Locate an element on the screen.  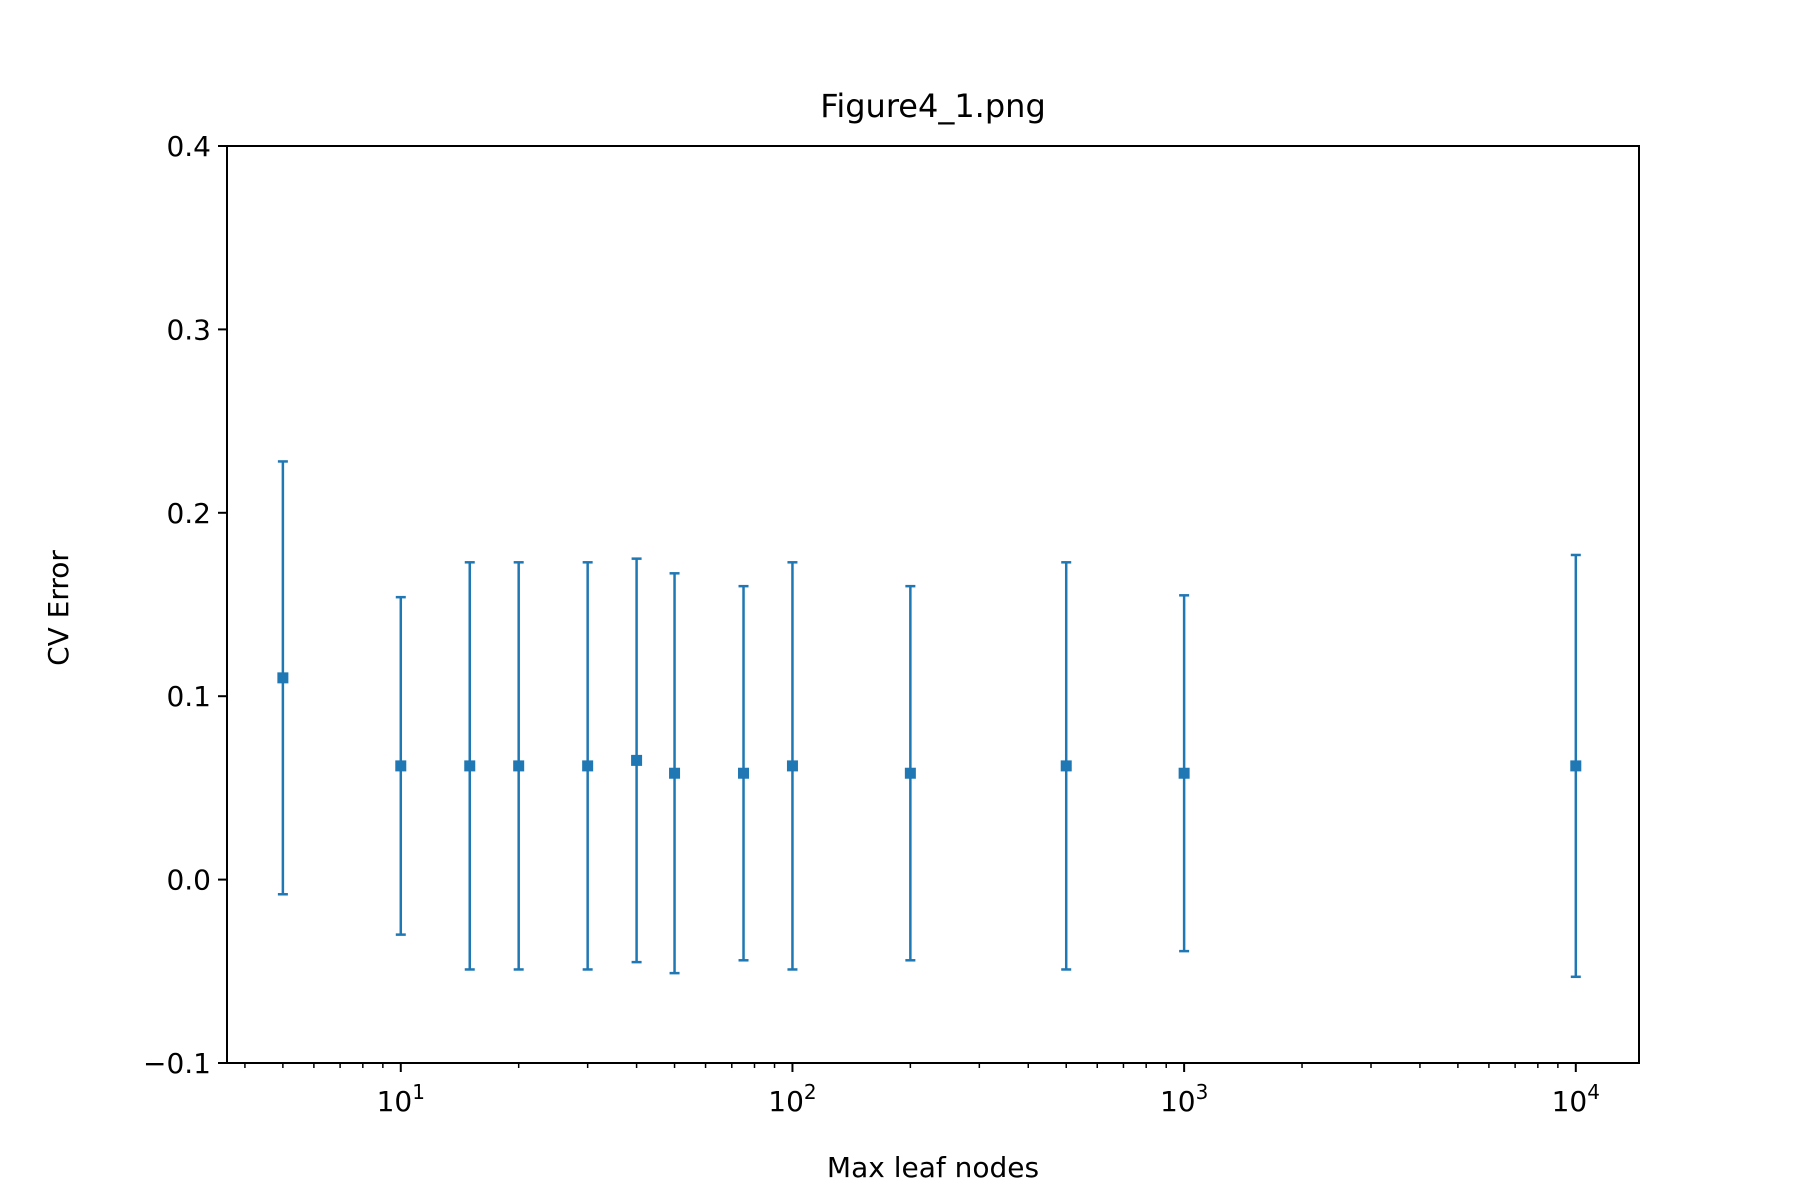
y-tick-label: −0.1 is located at coordinates (177, 1063).